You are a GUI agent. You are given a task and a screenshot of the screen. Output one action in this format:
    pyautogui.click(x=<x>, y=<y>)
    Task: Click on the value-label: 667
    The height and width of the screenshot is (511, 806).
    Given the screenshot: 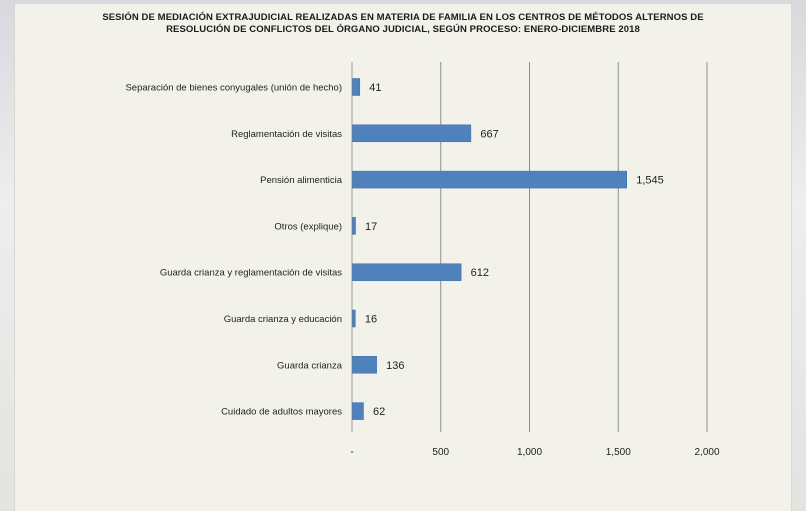 What is the action you would take?
    pyautogui.click(x=489, y=134)
    